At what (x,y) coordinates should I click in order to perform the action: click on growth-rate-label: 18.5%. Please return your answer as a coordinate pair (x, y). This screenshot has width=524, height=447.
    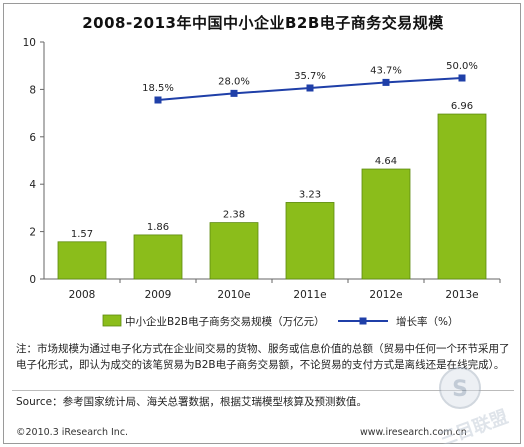
    Looking at the image, I should click on (158, 88).